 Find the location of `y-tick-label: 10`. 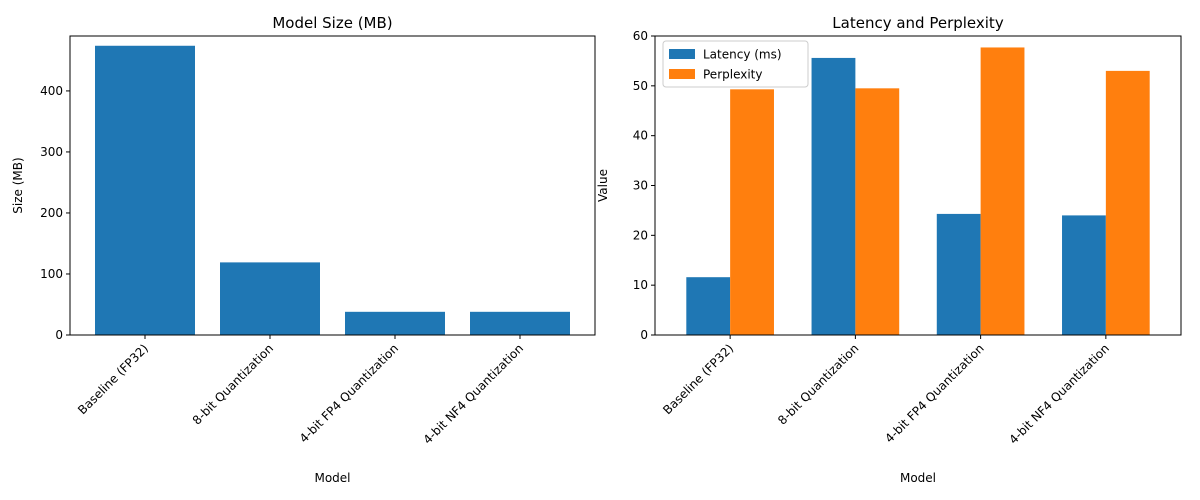

y-tick-label: 10 is located at coordinates (640, 285).